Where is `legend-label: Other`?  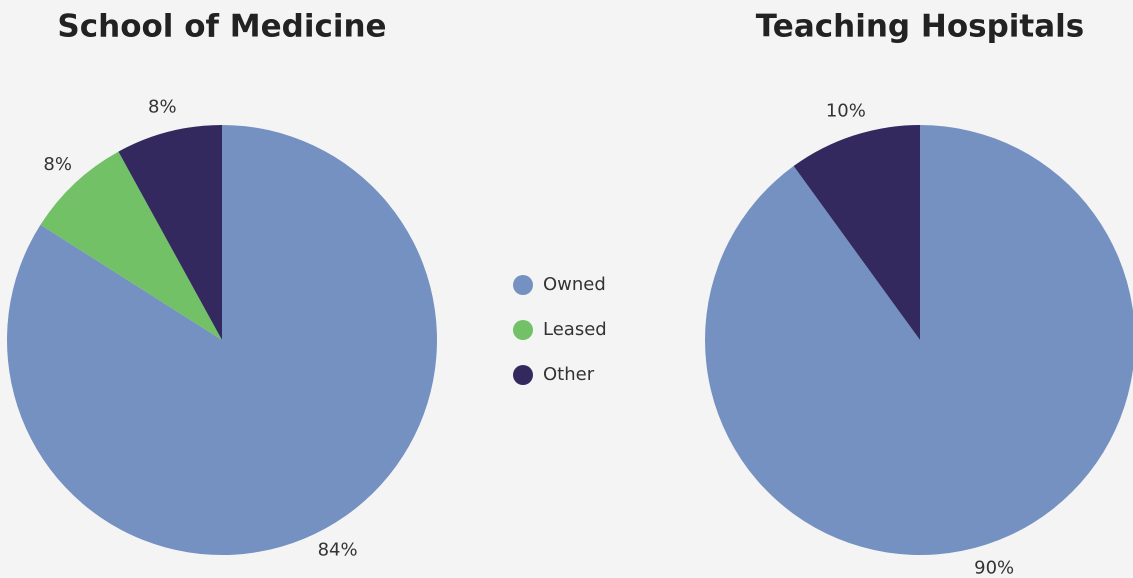 legend-label: Other is located at coordinates (569, 374).